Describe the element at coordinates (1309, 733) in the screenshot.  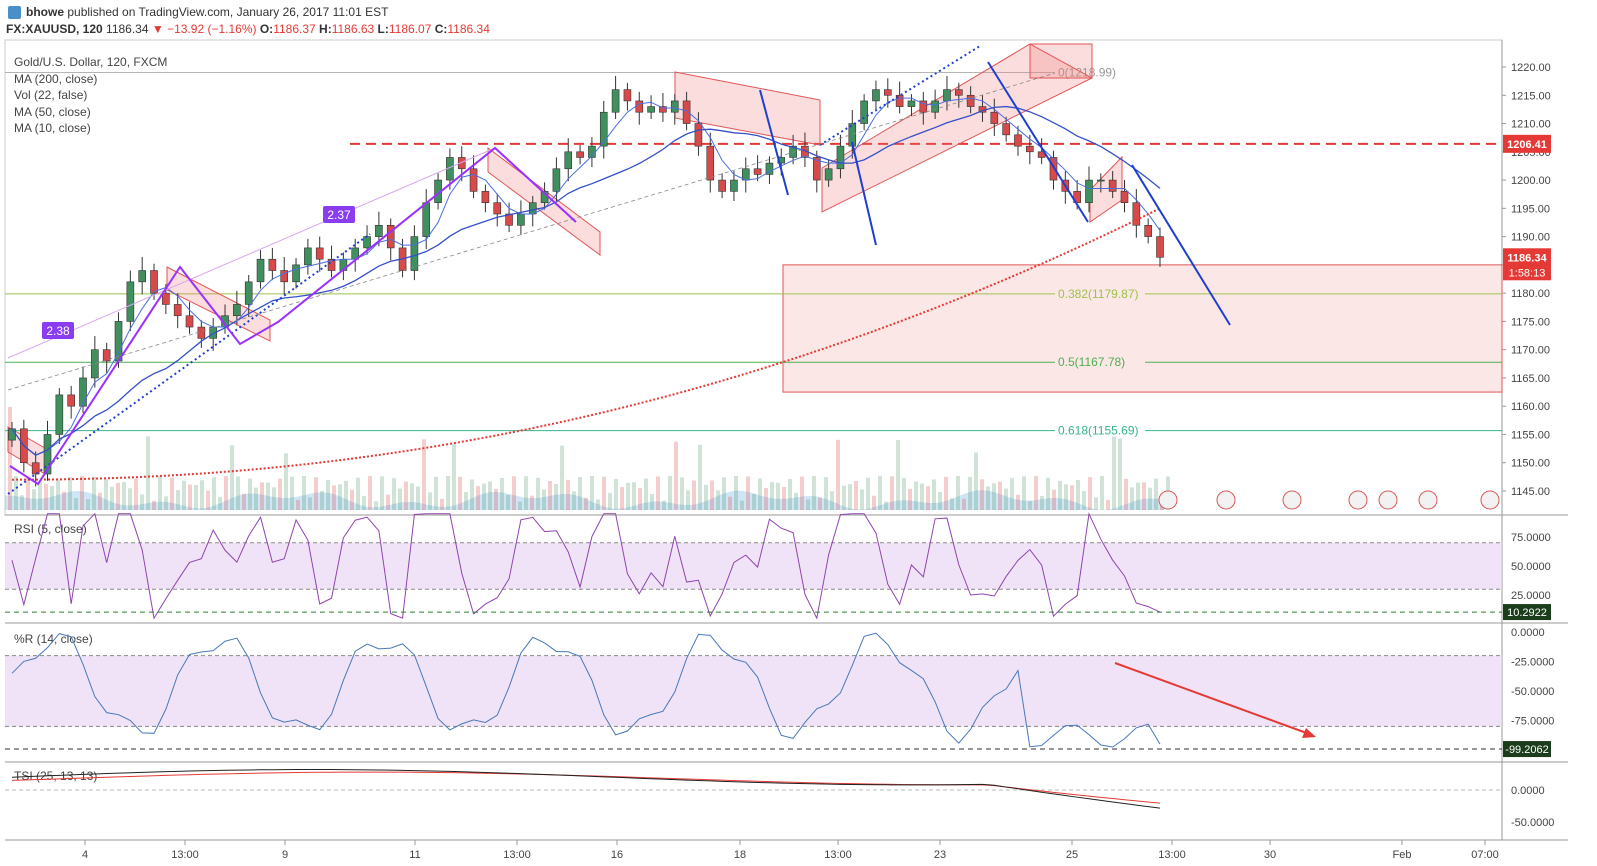
I see `downtrend-arrowhead` at that location.